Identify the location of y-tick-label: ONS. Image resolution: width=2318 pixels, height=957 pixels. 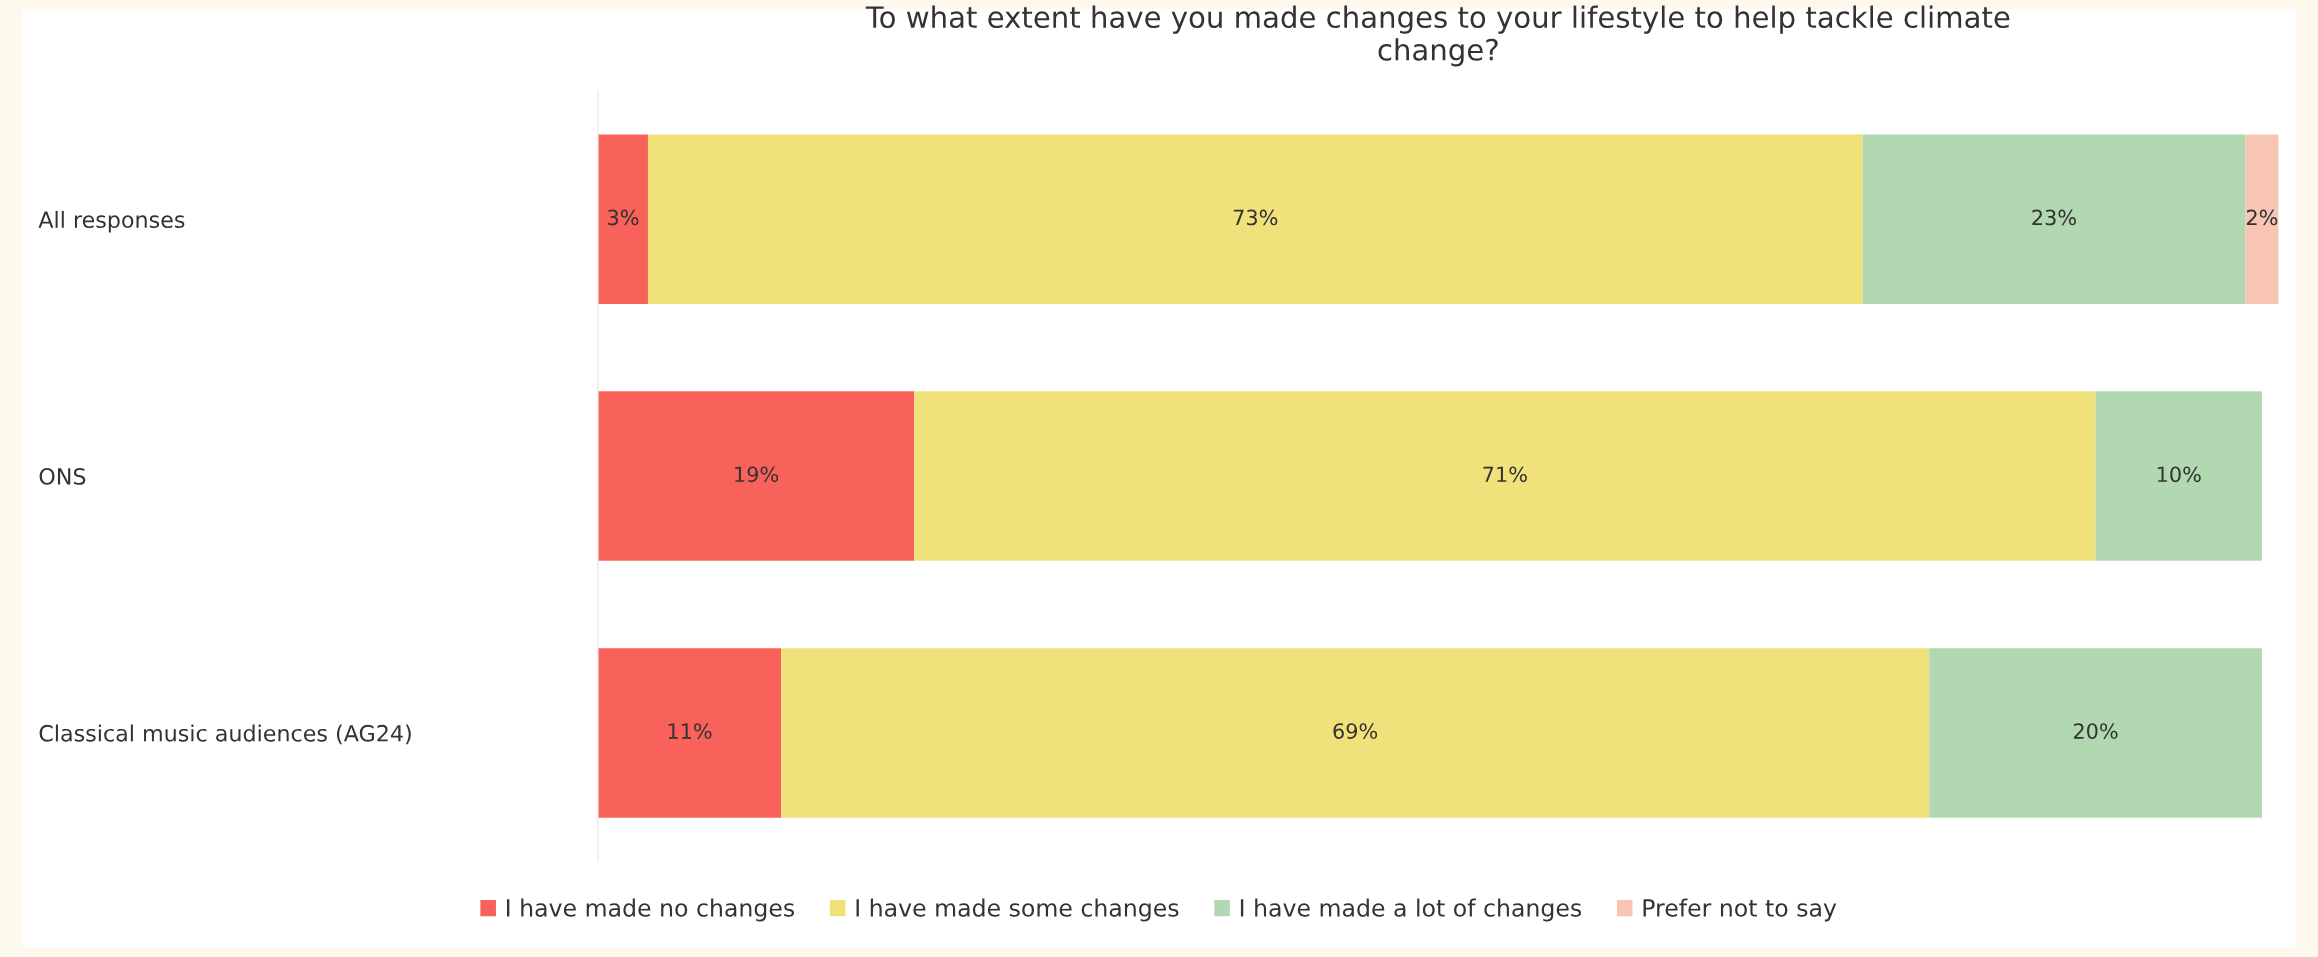
(62, 476).